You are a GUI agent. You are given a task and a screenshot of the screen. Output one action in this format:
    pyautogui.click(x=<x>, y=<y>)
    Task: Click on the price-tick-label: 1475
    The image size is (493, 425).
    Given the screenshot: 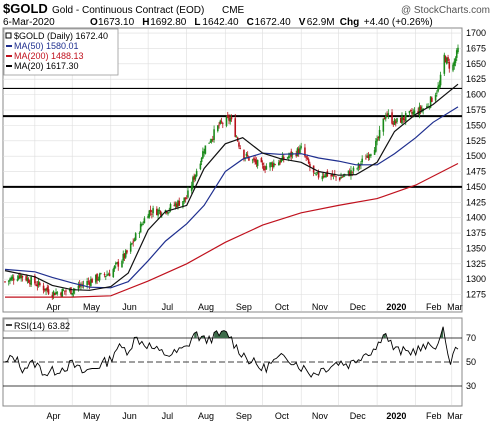 What is the action you would take?
    pyautogui.click(x=476, y=172)
    